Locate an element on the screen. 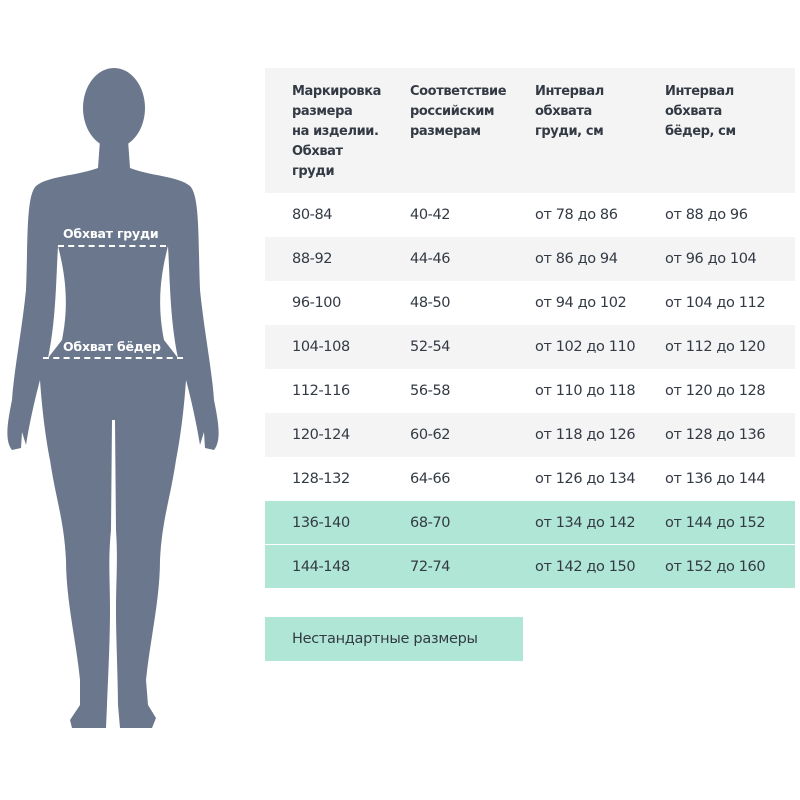  table-cell: от 128 до 136 is located at coordinates (715, 435).